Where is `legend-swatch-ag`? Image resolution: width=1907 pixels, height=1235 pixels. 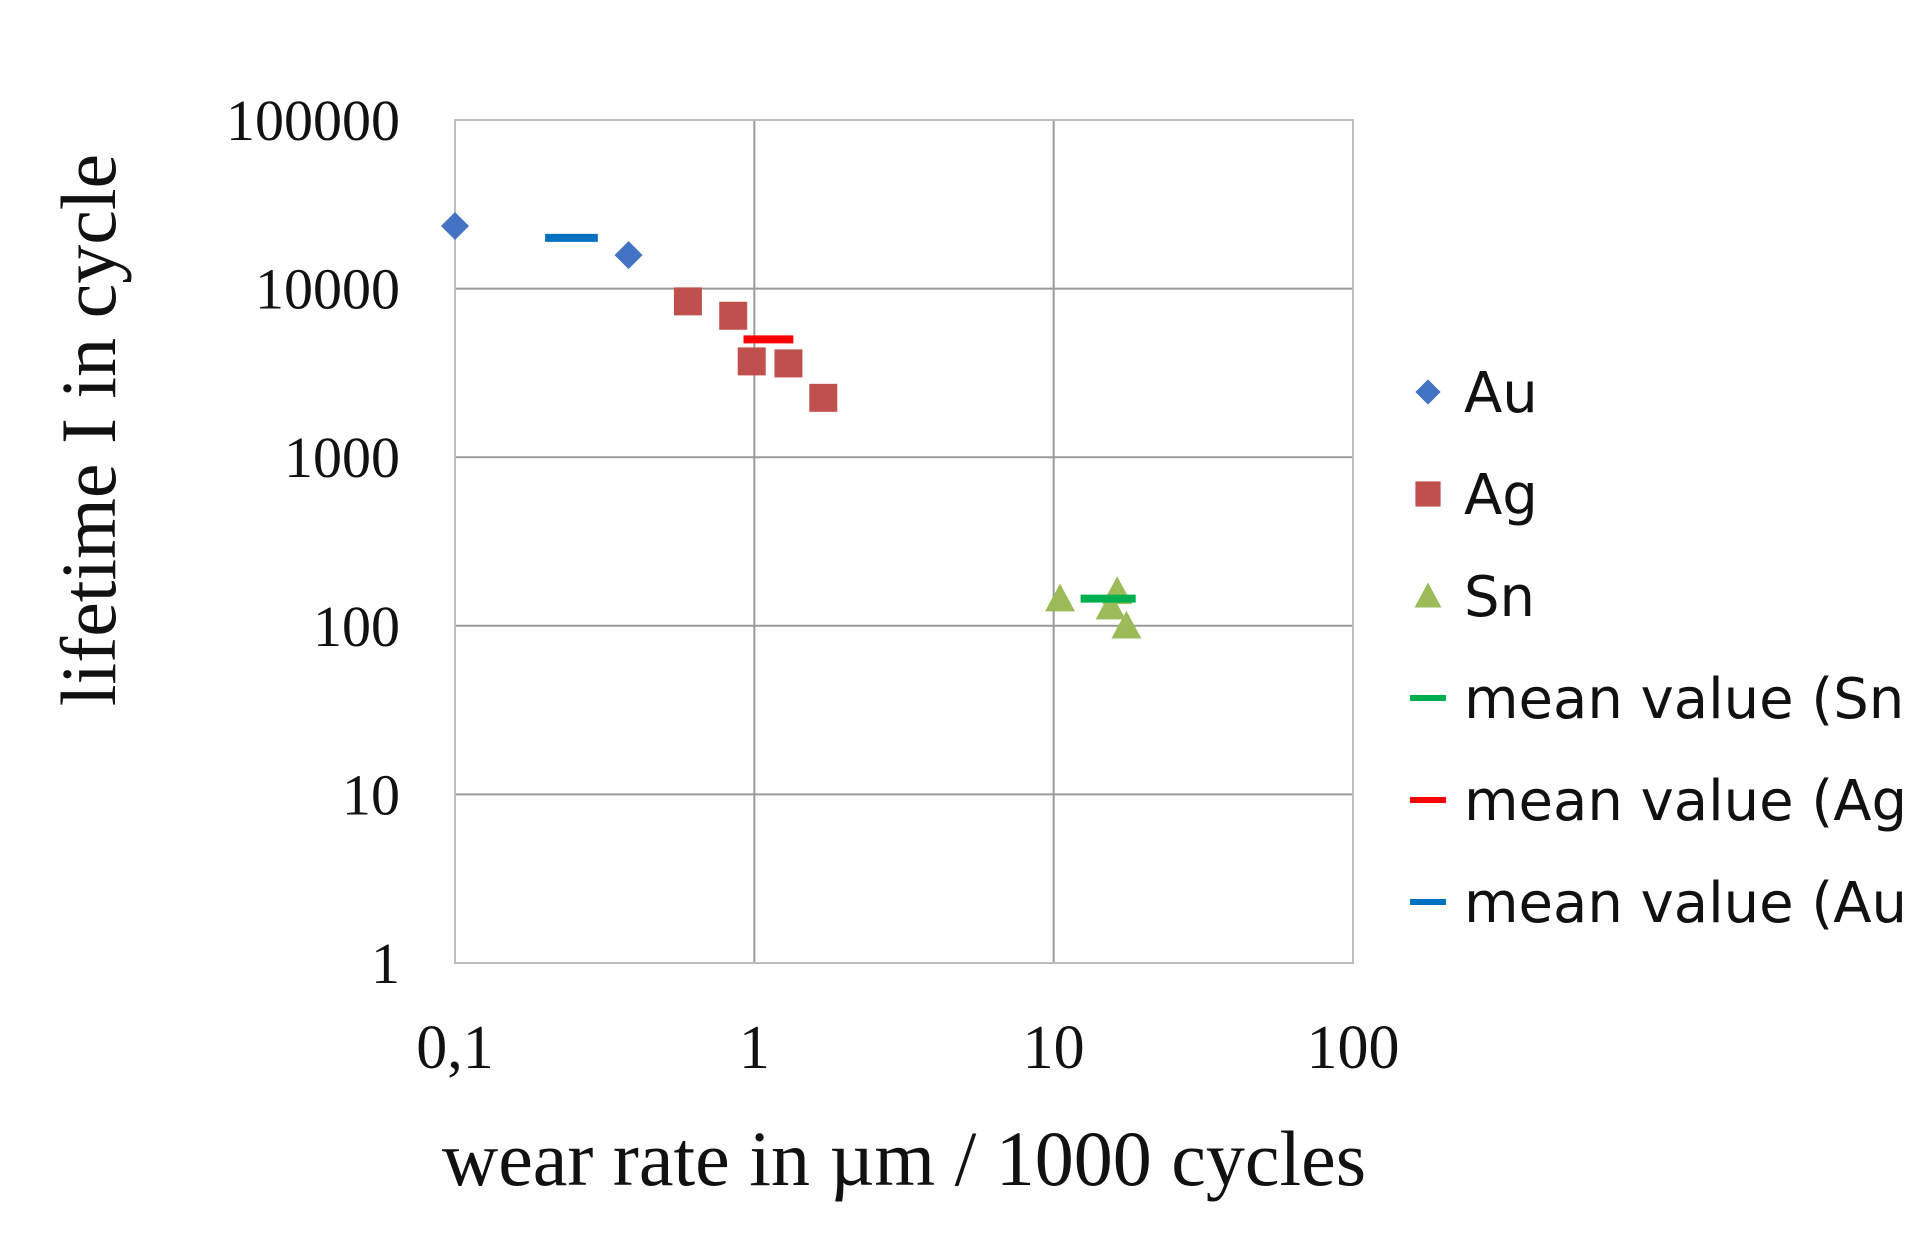 legend-swatch-ag is located at coordinates (1428, 494).